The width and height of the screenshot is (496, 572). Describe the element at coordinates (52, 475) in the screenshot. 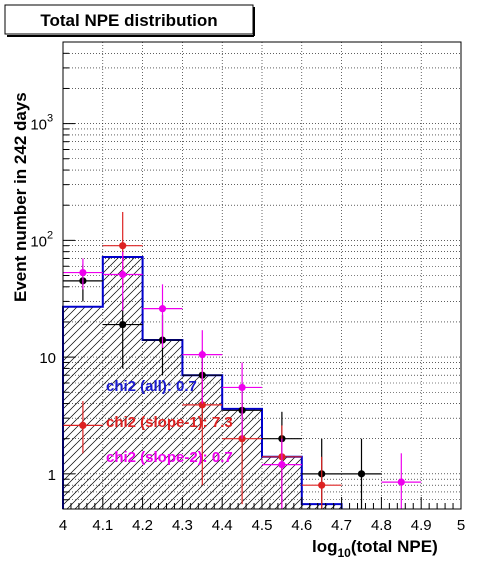

I see `y-tick-label: 1` at that location.